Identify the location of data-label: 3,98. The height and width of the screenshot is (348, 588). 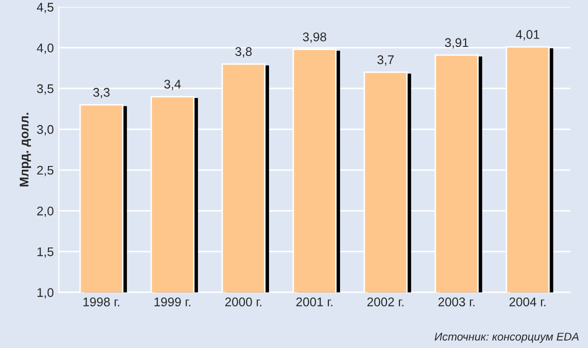
(314, 37).